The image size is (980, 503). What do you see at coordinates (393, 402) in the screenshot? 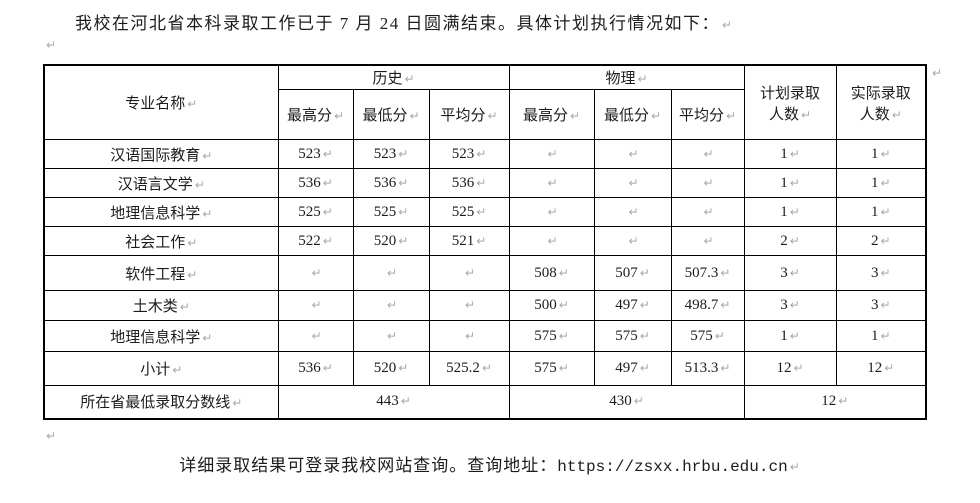
I see `history-province-min-cell: 443 ↵` at bounding box center [393, 402].